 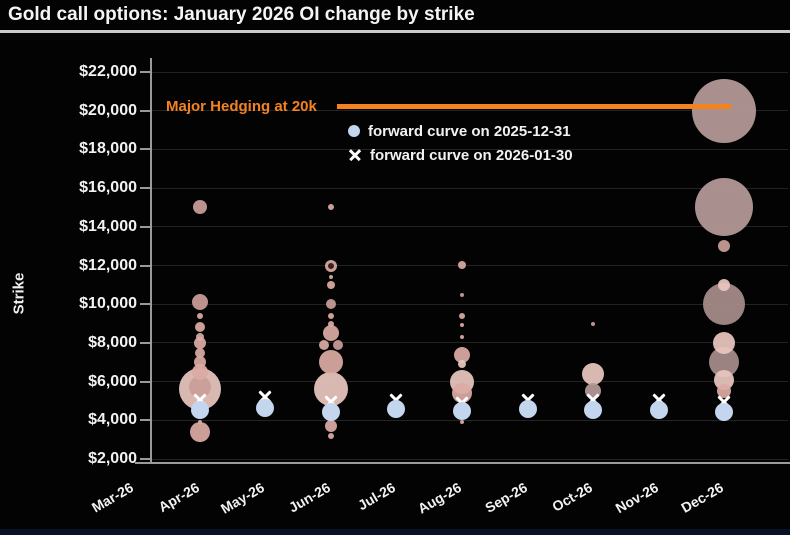 I want to click on y-tick-label: $14,000, so click(x=108, y=226).